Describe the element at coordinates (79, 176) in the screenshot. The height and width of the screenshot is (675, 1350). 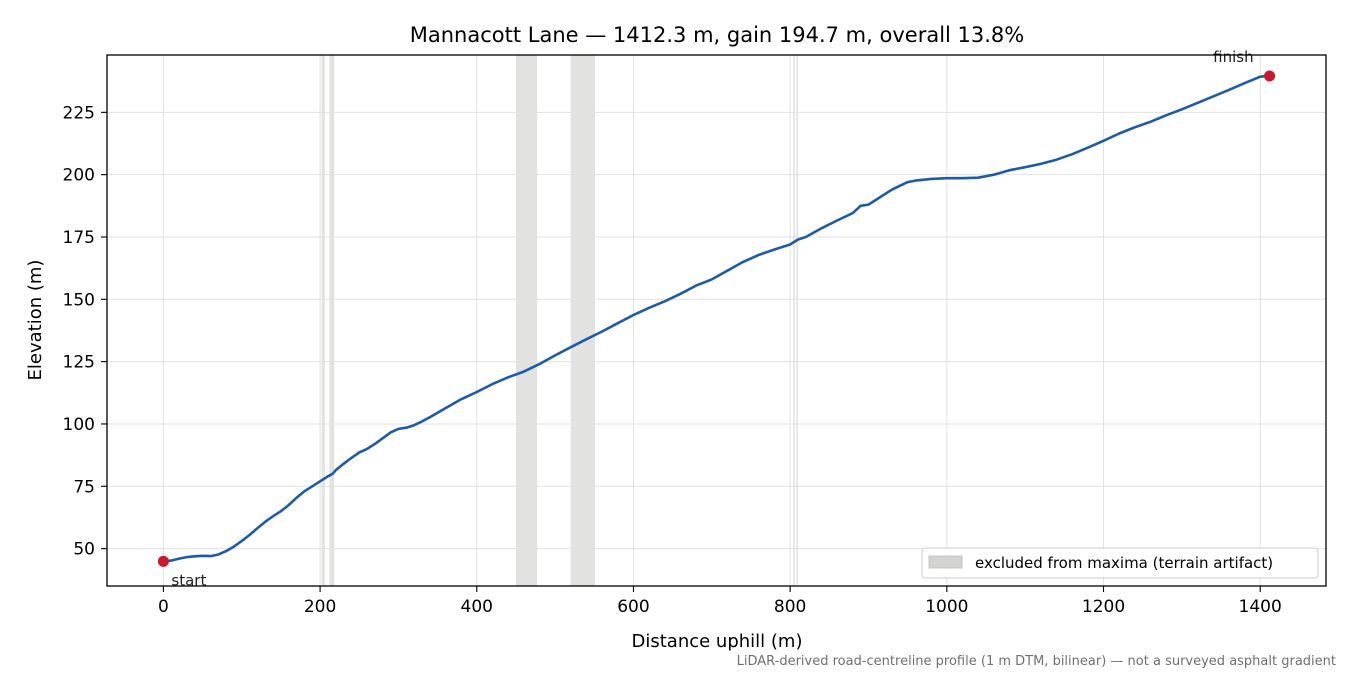
I see `y-tick-label: 200` at that location.